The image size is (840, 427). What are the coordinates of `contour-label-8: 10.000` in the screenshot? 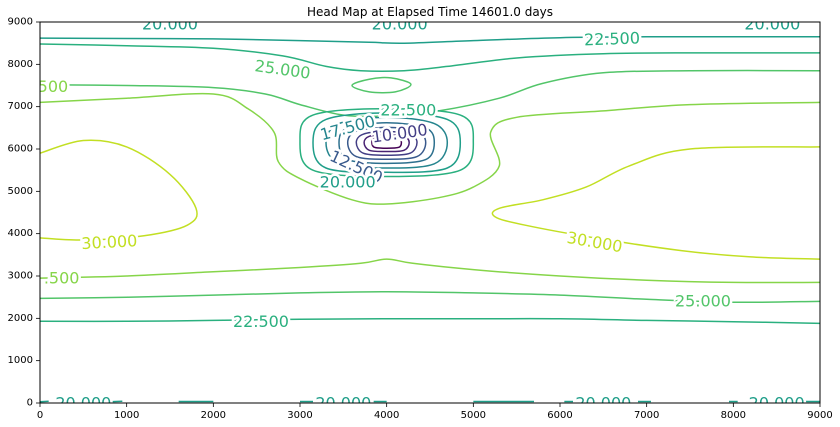 It's located at (400, 133).